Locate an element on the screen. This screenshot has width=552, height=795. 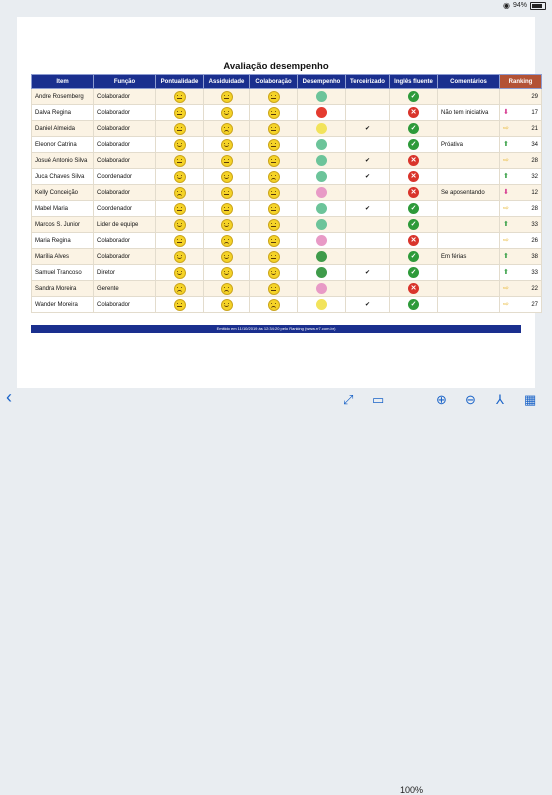
arrow-up-icon: ⬆ is located at coordinates (506, 176).